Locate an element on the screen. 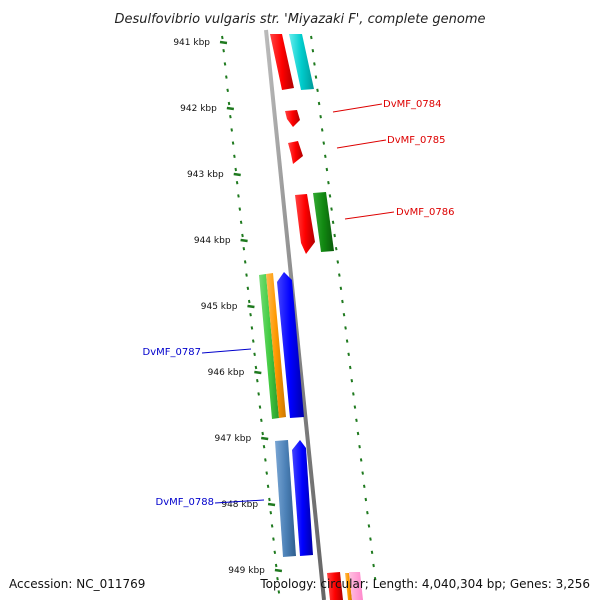 The width and height of the screenshot is (600, 600). gc-track-left is located at coordinates (251, 314).